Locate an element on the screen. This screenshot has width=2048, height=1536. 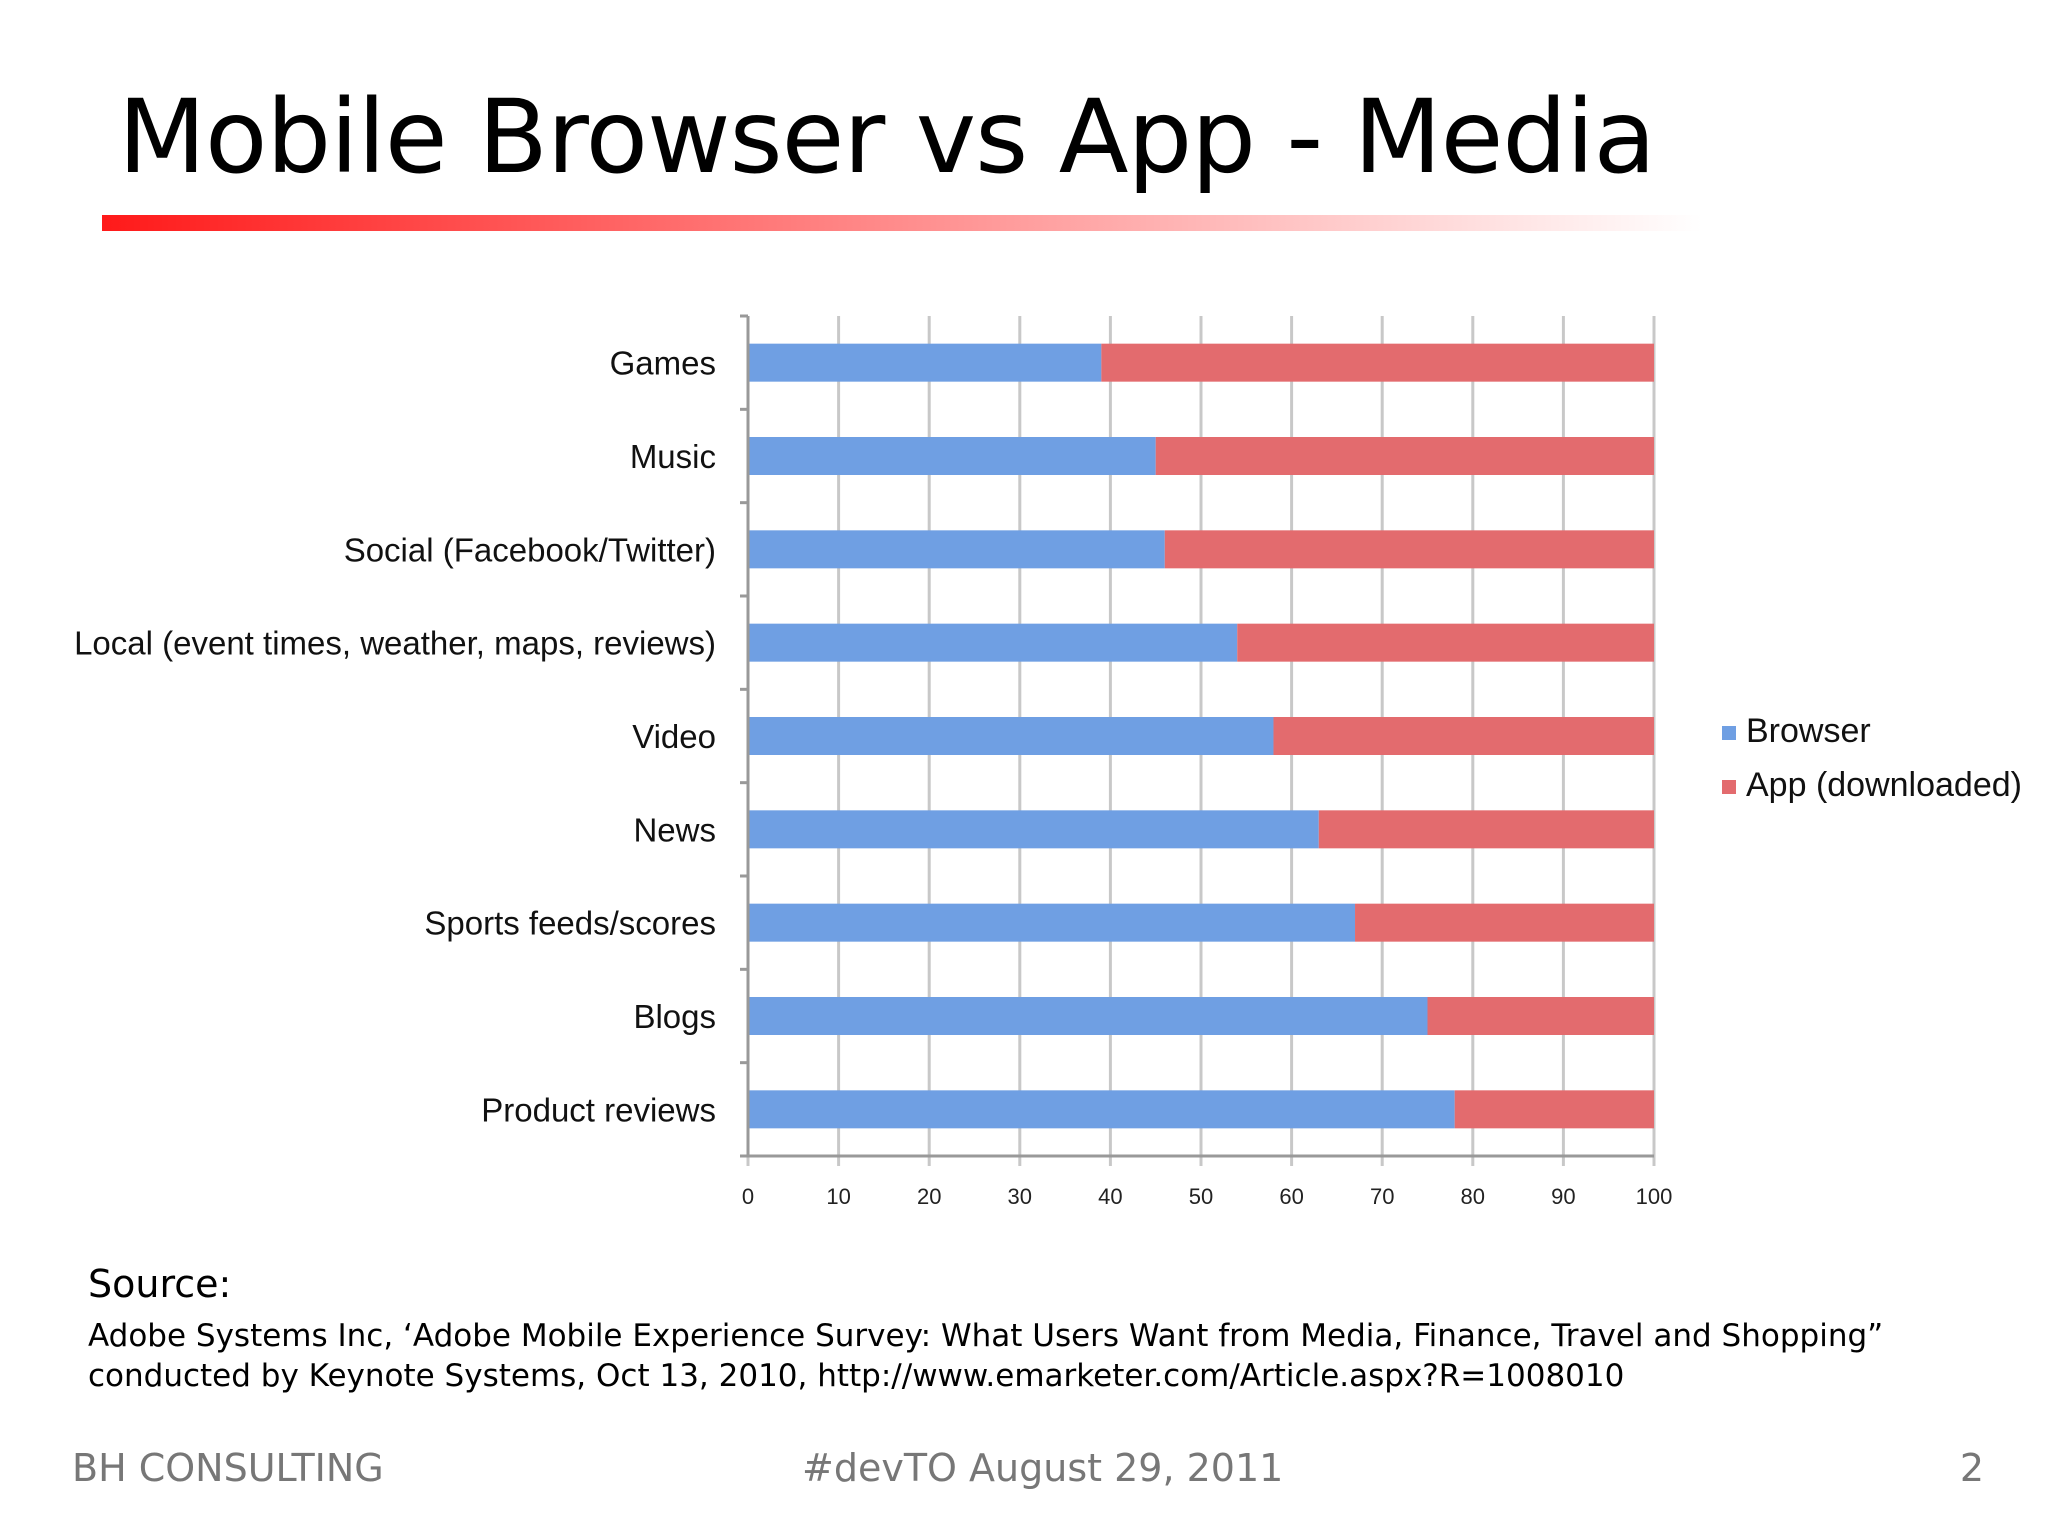
category-label: News is located at coordinates (674, 829).